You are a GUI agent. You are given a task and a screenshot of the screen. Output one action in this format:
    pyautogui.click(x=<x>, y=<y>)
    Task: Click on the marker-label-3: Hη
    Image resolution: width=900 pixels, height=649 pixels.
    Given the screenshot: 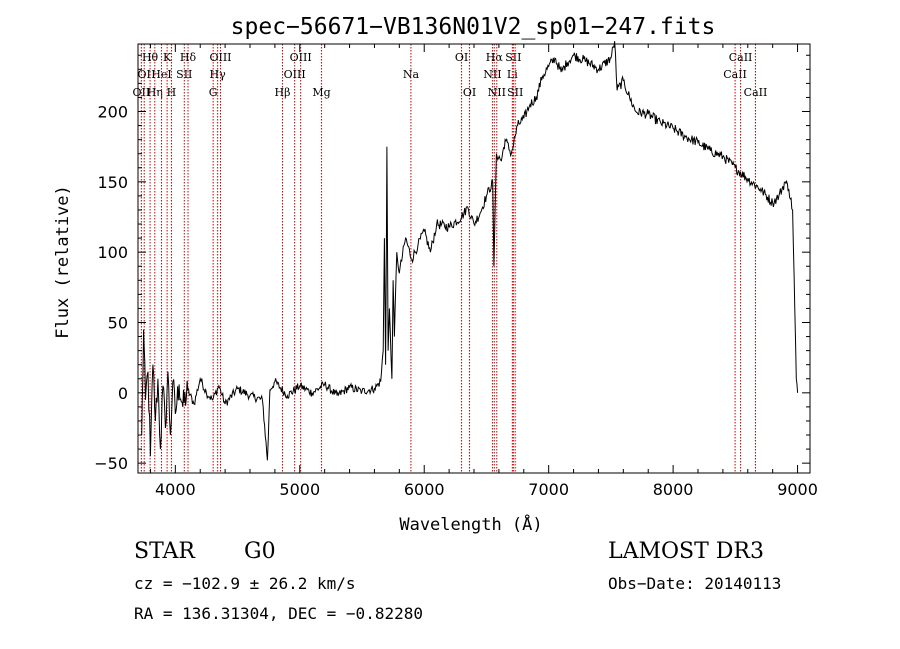 What is the action you would take?
    pyautogui.click(x=155, y=92)
    